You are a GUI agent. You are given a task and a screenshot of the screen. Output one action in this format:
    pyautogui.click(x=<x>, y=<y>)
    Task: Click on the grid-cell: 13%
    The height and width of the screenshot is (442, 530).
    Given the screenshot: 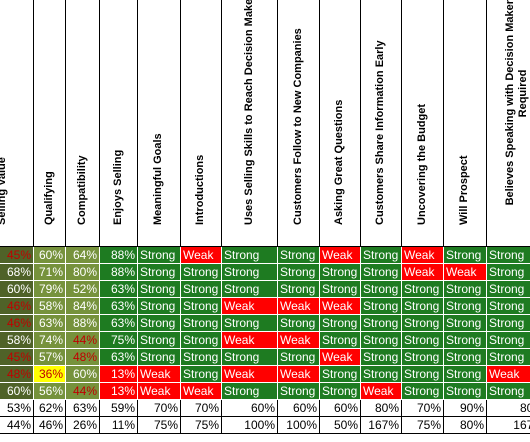 What is the action you would take?
    pyautogui.click(x=119, y=374)
    